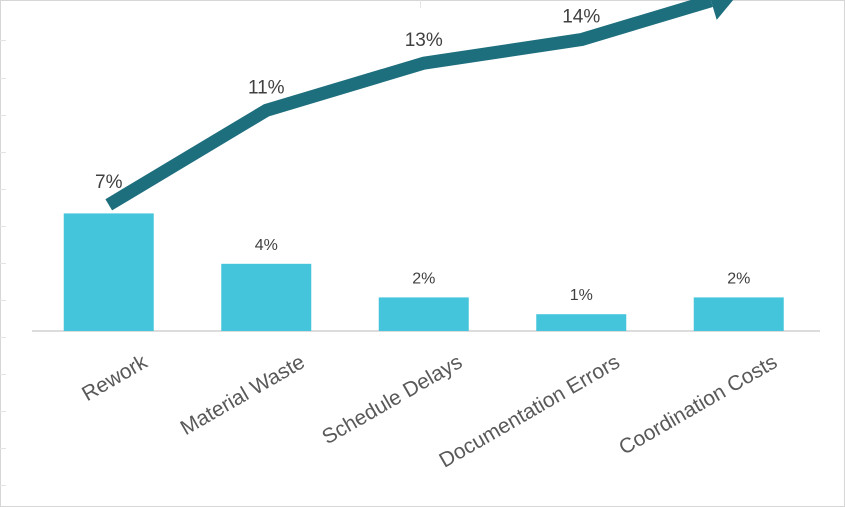  Describe the element at coordinates (581, 295) in the screenshot. I see `bar-value-label: 1%` at that location.